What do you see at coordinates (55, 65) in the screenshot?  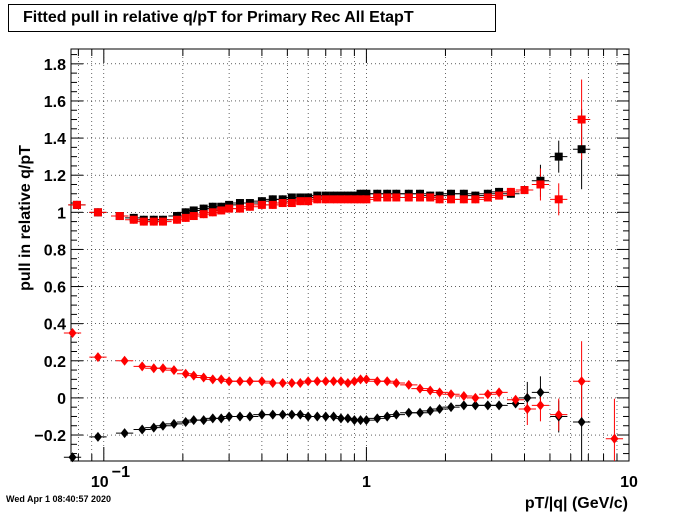 I see `y-tick-label: 1.8` at bounding box center [55, 65].